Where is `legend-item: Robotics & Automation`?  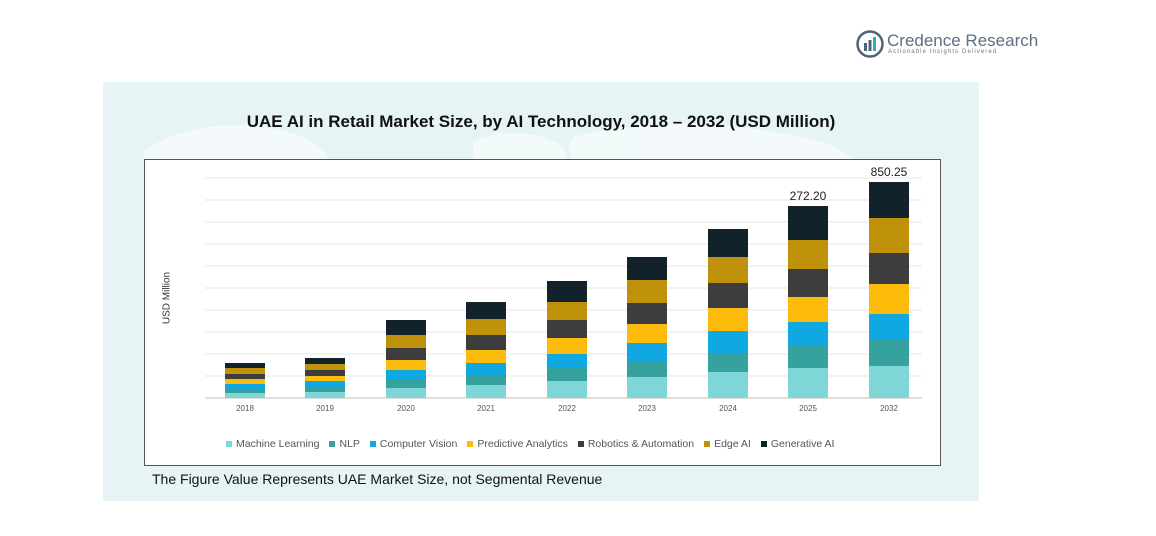
legend-item: Robotics & Automation is located at coordinates (636, 444).